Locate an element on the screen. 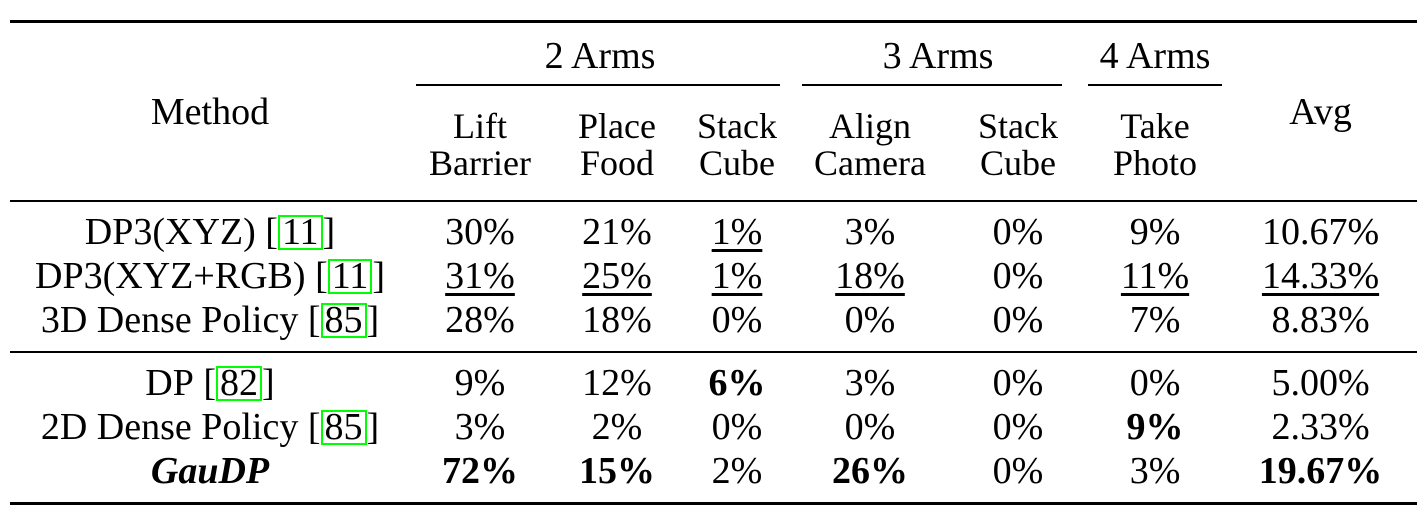 The image size is (1427, 521). method-column-header: Method is located at coordinates (210, 111).